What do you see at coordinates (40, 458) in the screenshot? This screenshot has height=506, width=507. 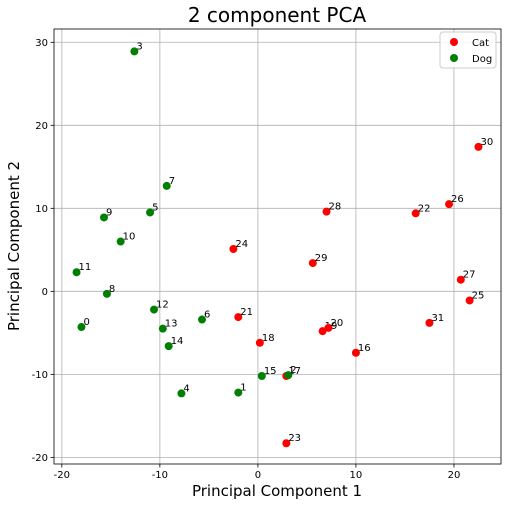 I see `y-tick-label: -20` at bounding box center [40, 458].